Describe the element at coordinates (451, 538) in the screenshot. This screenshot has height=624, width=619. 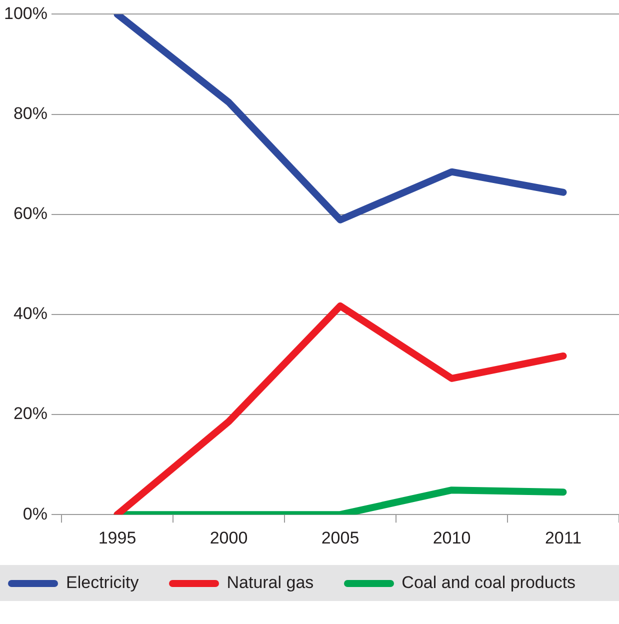
I see `x-tick-label: 2010` at that location.